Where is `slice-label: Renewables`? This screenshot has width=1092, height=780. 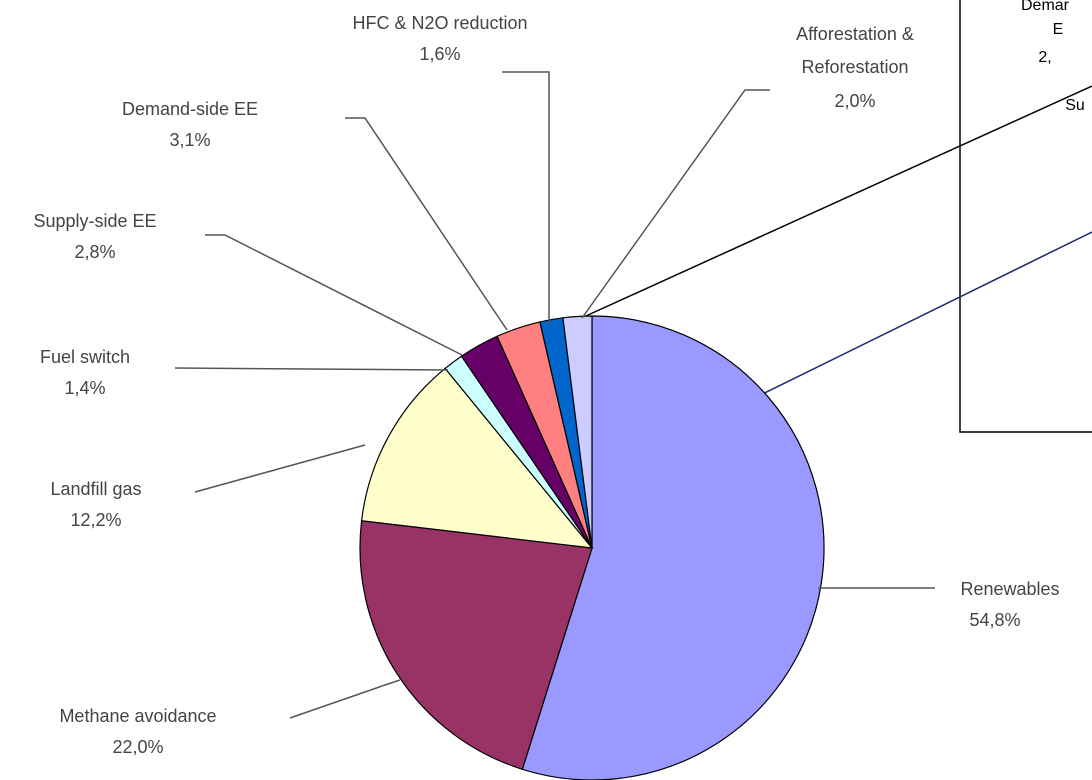 slice-label: Renewables is located at coordinates (1009, 589).